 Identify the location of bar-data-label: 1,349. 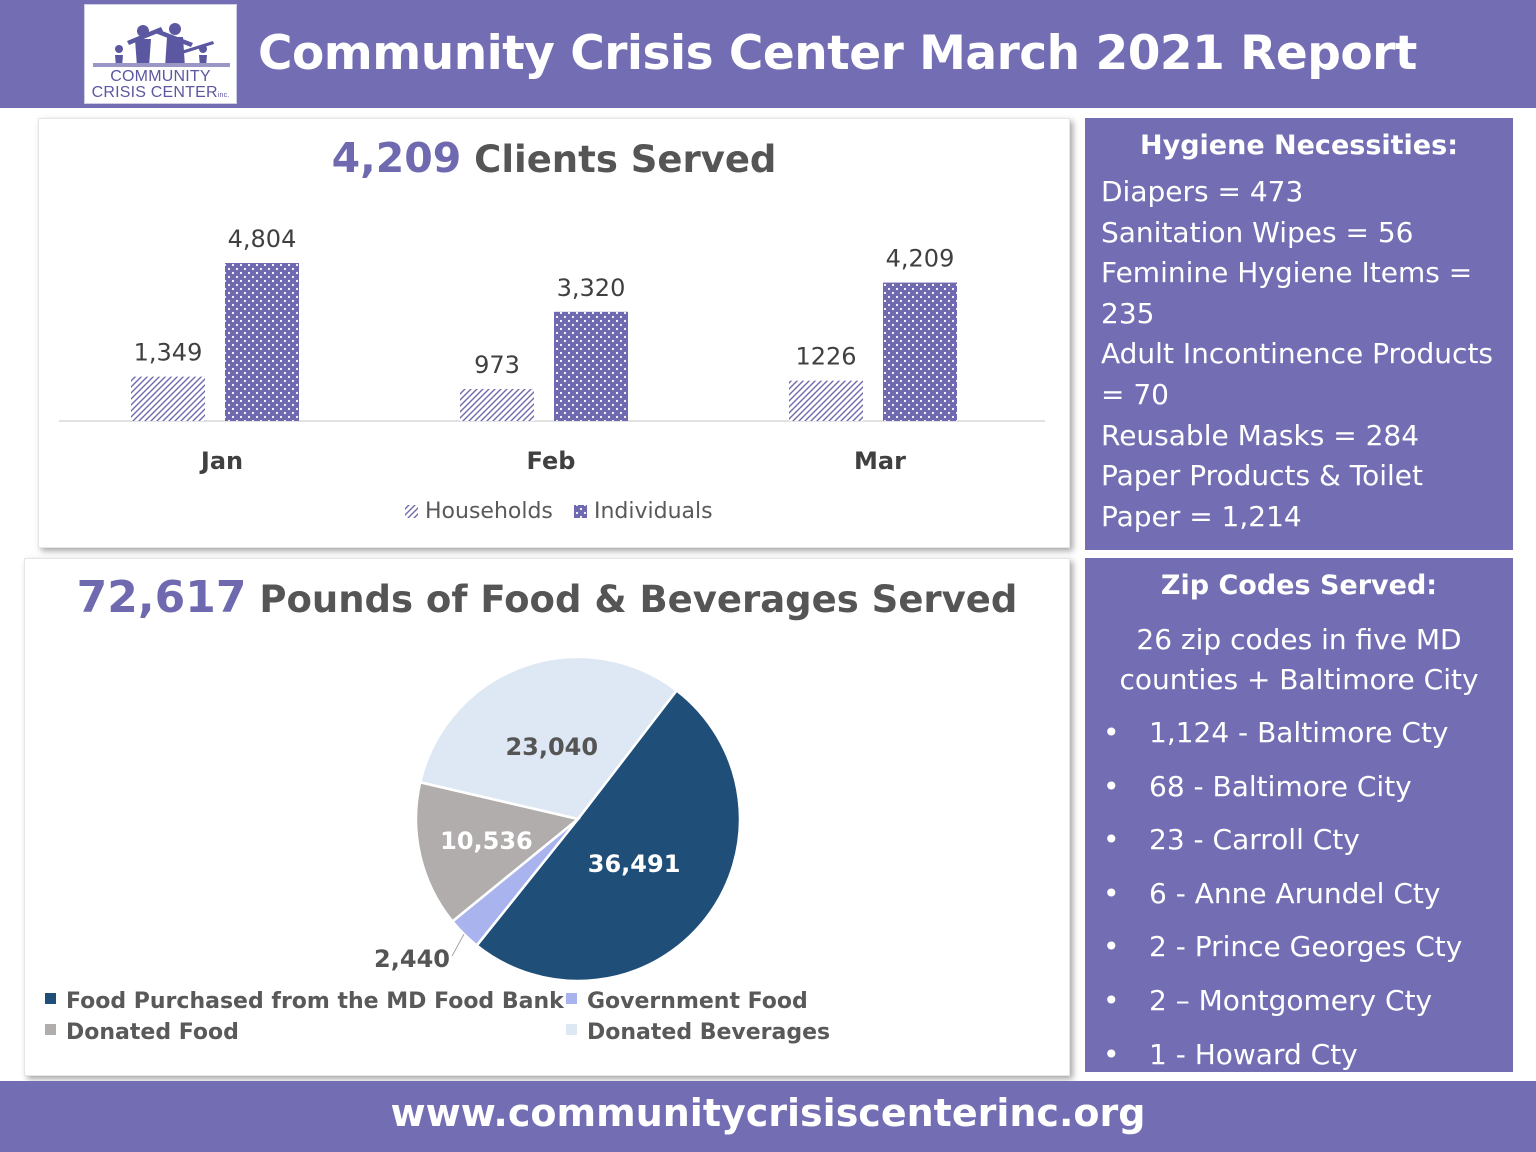
(168, 353).